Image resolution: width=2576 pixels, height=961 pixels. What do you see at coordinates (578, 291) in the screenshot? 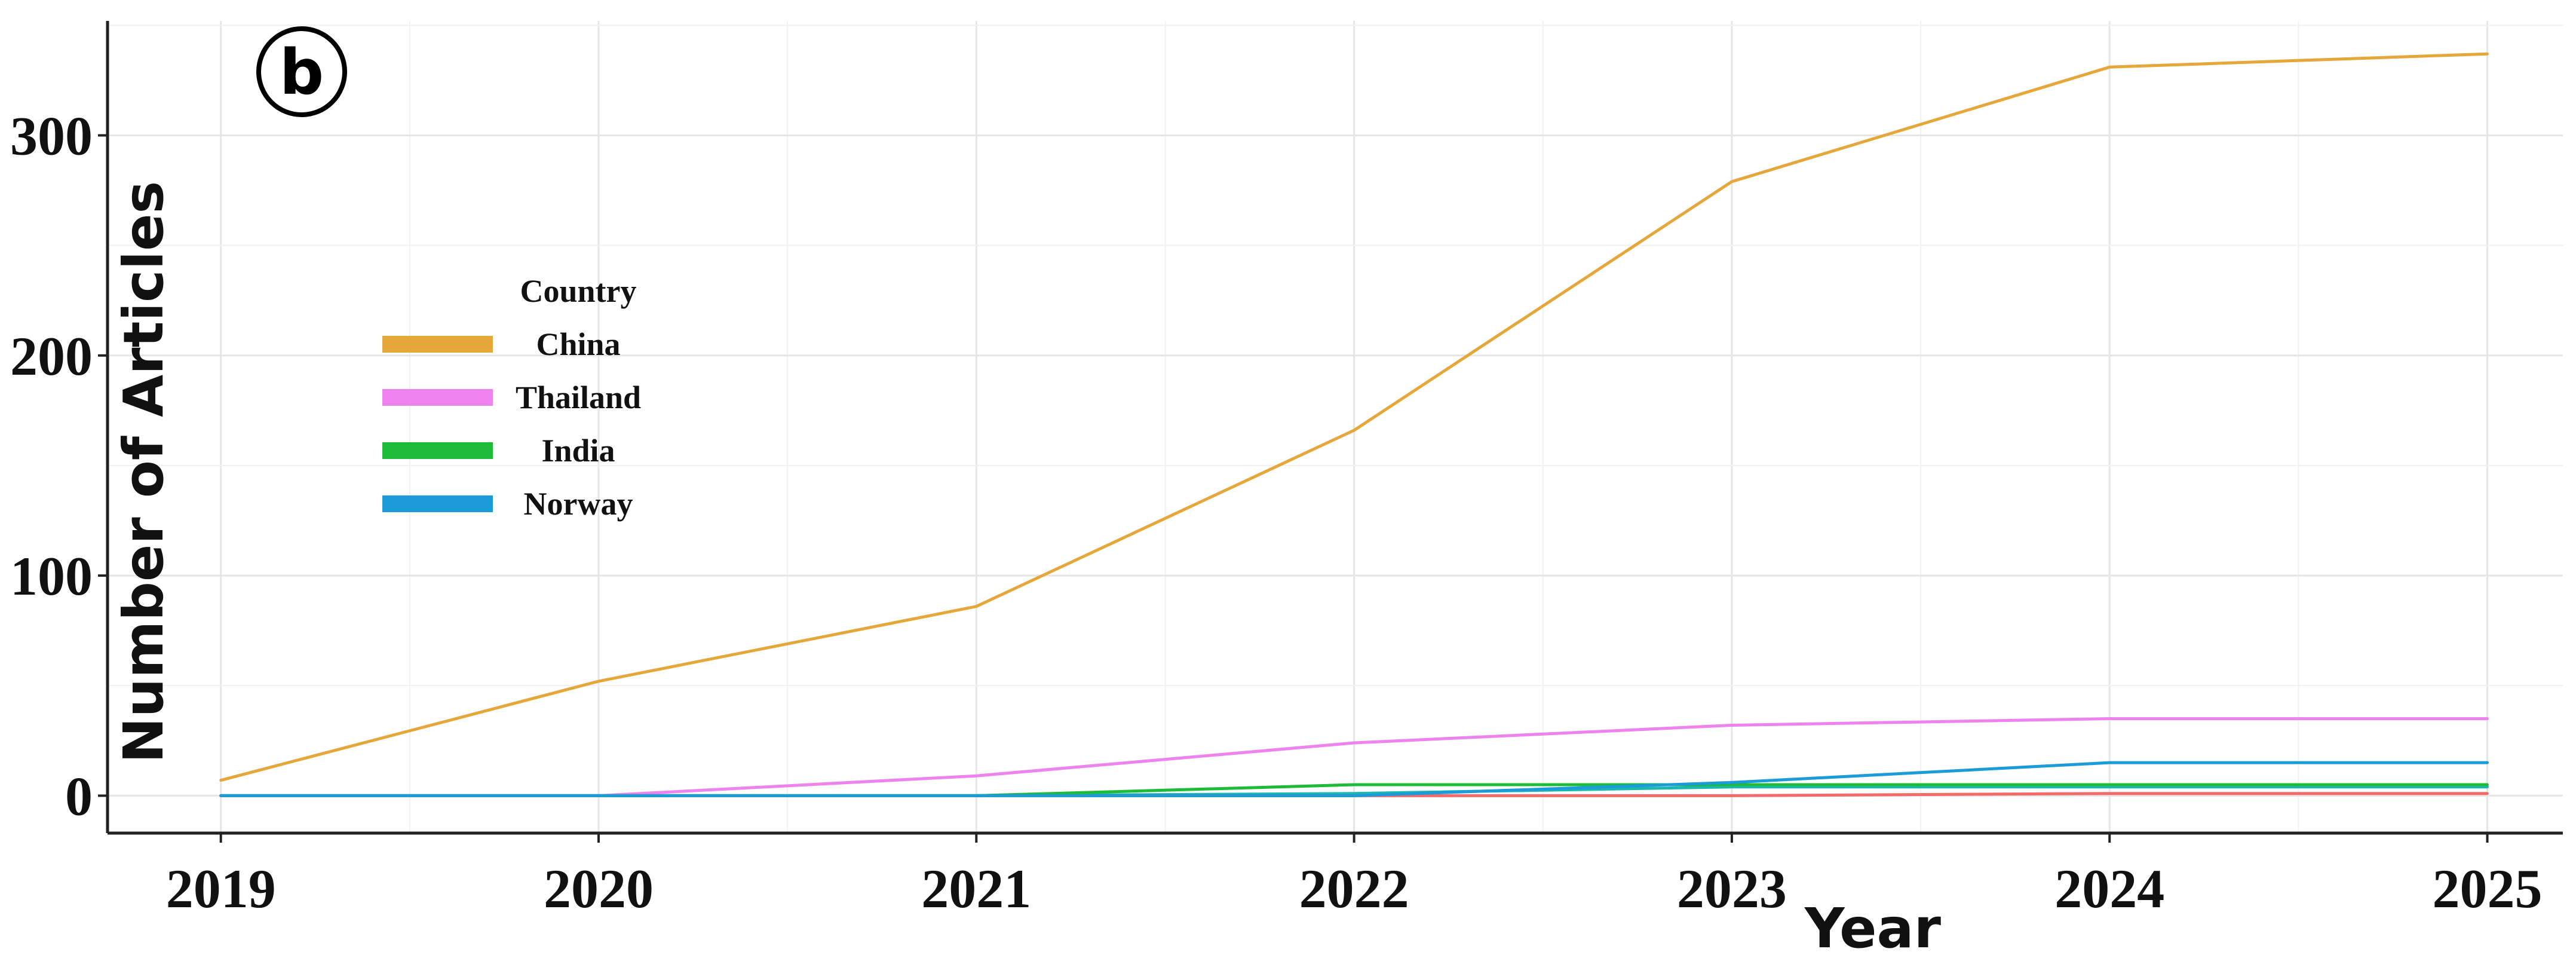
I see `legend-title: Country` at bounding box center [578, 291].